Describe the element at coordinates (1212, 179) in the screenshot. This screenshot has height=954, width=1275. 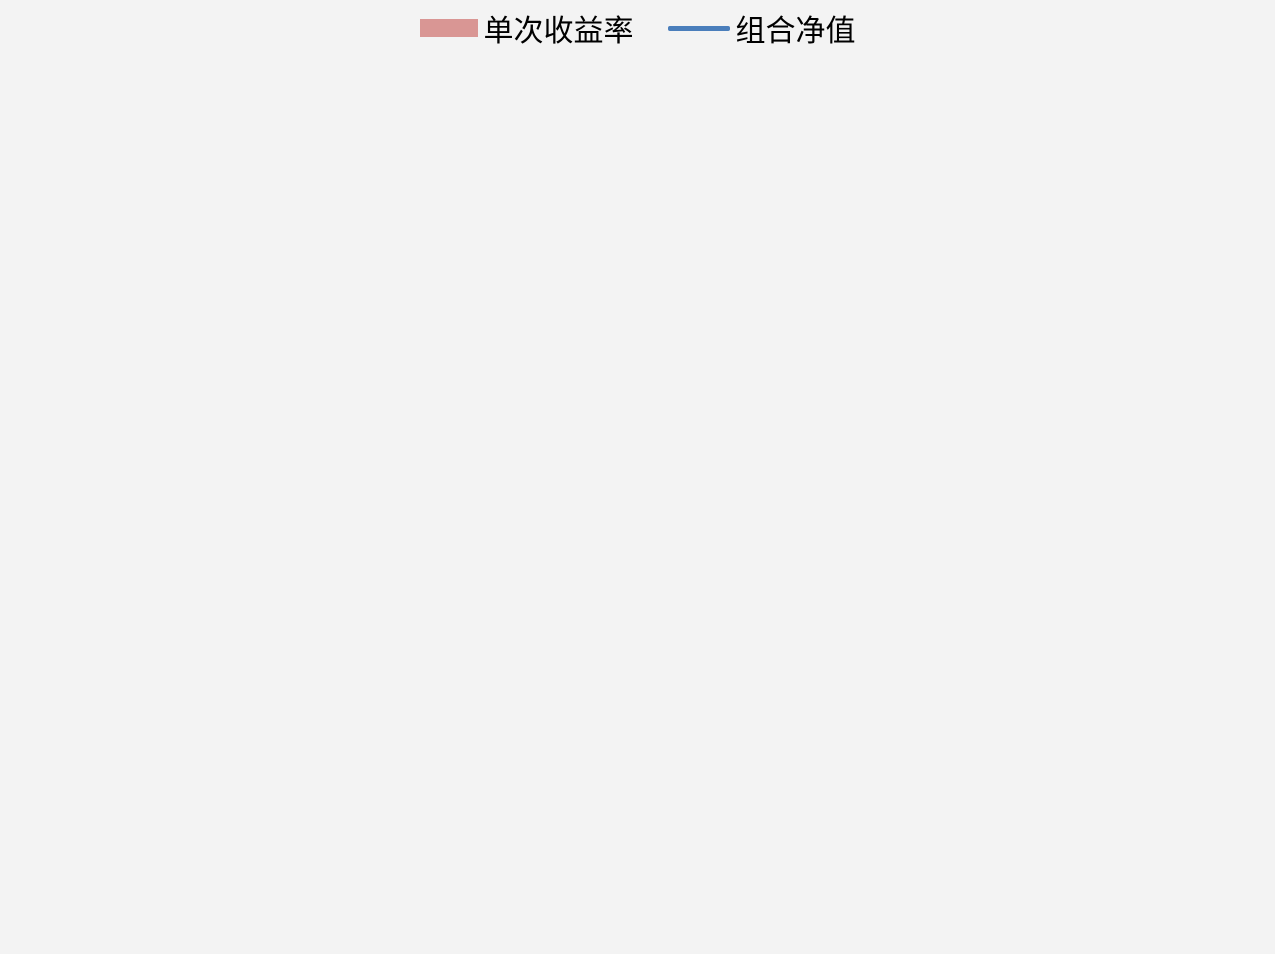
I see `right-tick-label: 15.00%` at that location.